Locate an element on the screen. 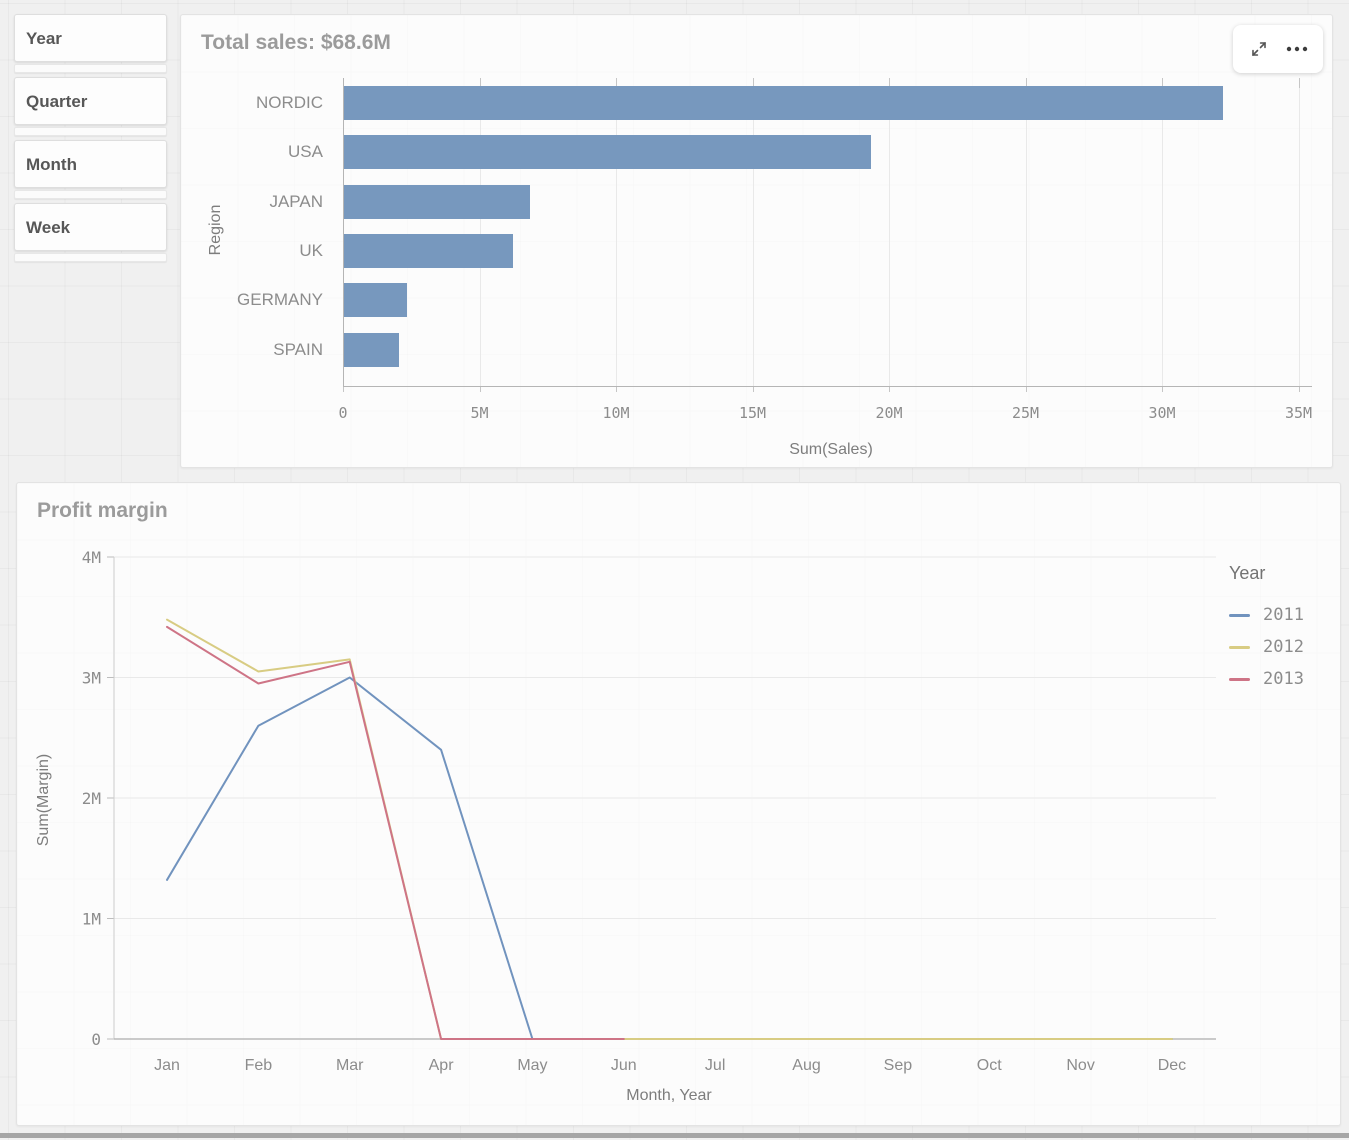 This screenshot has width=1349, height=1140. line-xtick-label: Oct is located at coordinates (989, 1065).